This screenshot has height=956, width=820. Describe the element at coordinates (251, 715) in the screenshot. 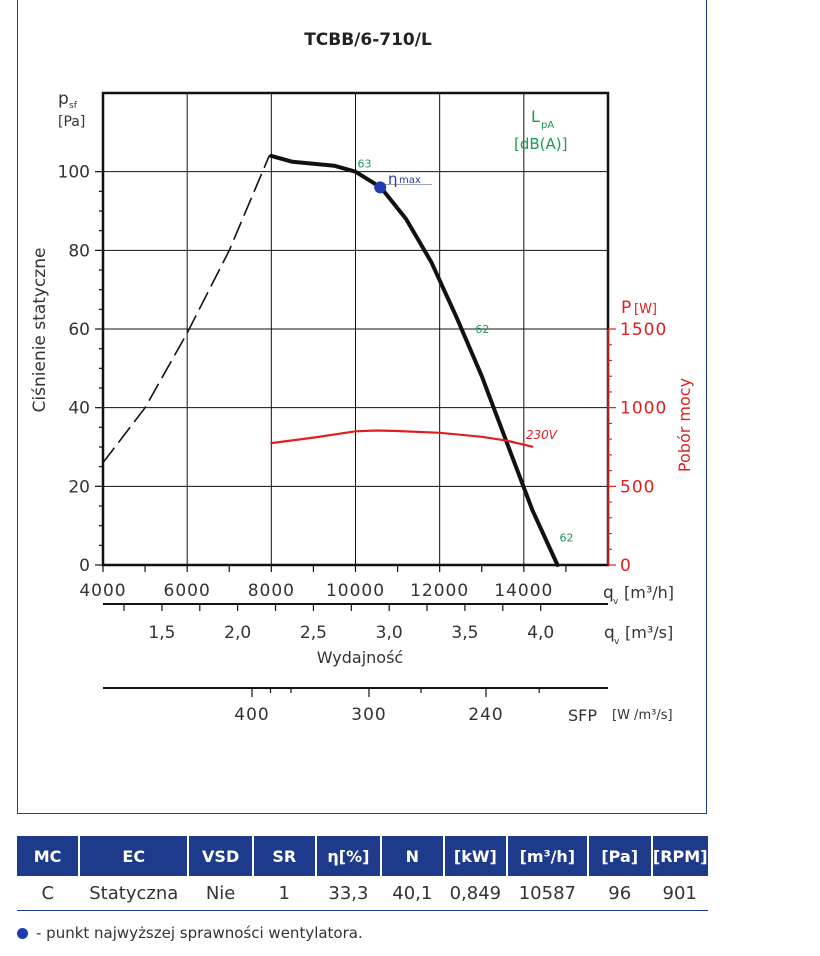

I see `sfp-tick-label: 400` at that location.